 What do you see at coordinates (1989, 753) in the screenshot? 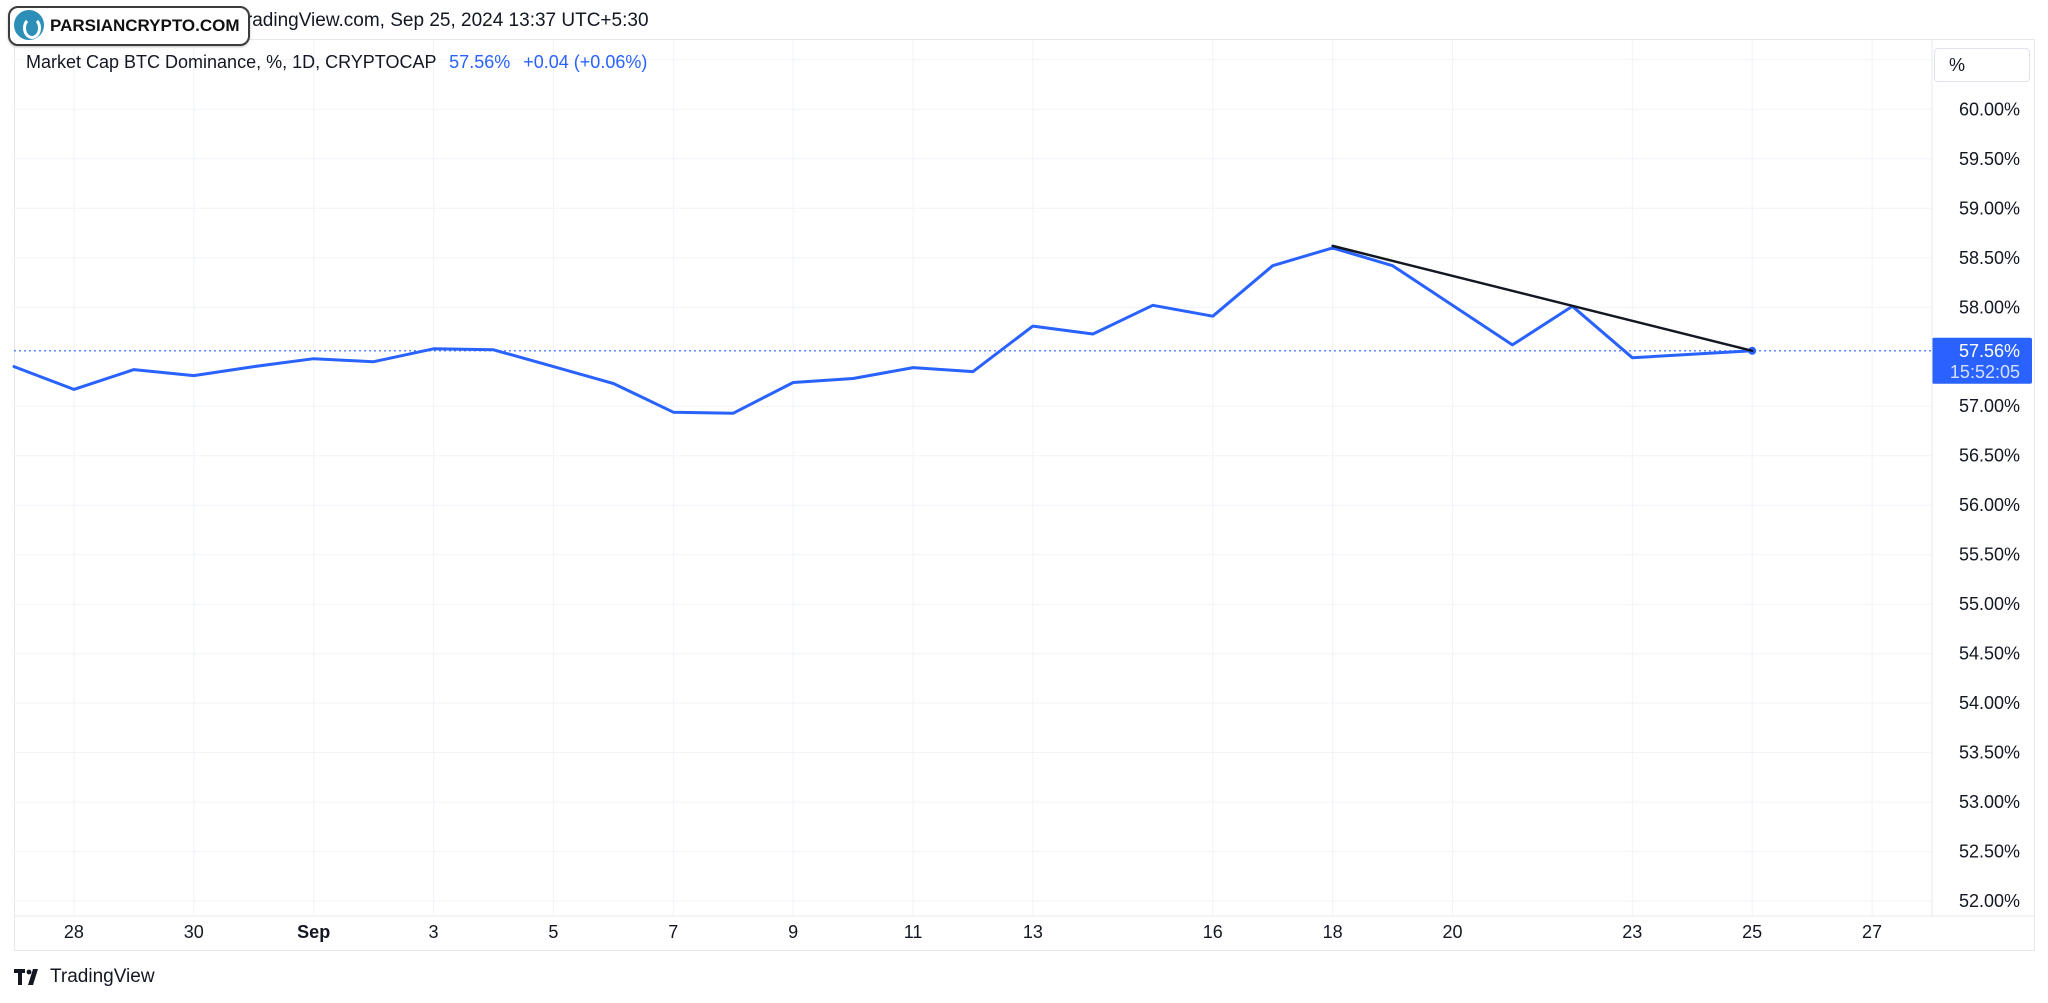
I see `y-tick-label: 53.50%` at bounding box center [1989, 753].